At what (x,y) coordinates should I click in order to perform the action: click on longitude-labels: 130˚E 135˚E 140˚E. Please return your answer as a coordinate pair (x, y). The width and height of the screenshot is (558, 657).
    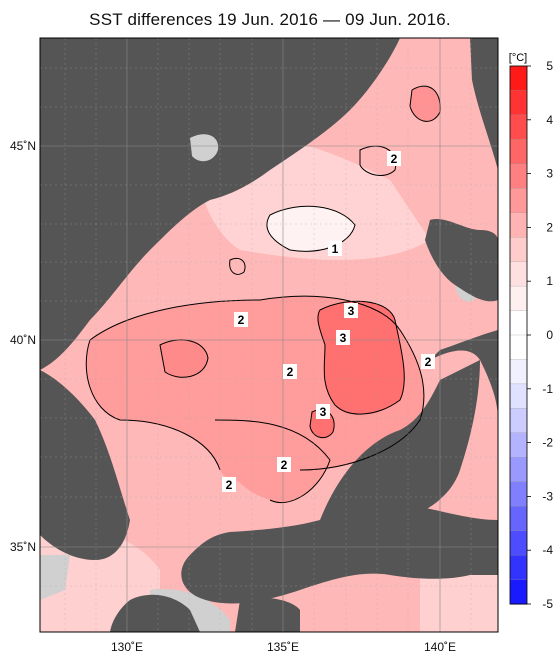
    Looking at the image, I should click on (283, 647).